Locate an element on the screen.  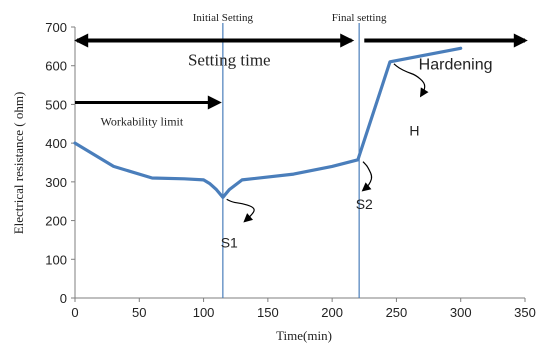
annotation-setting-time: Setting time is located at coordinates (229, 60).